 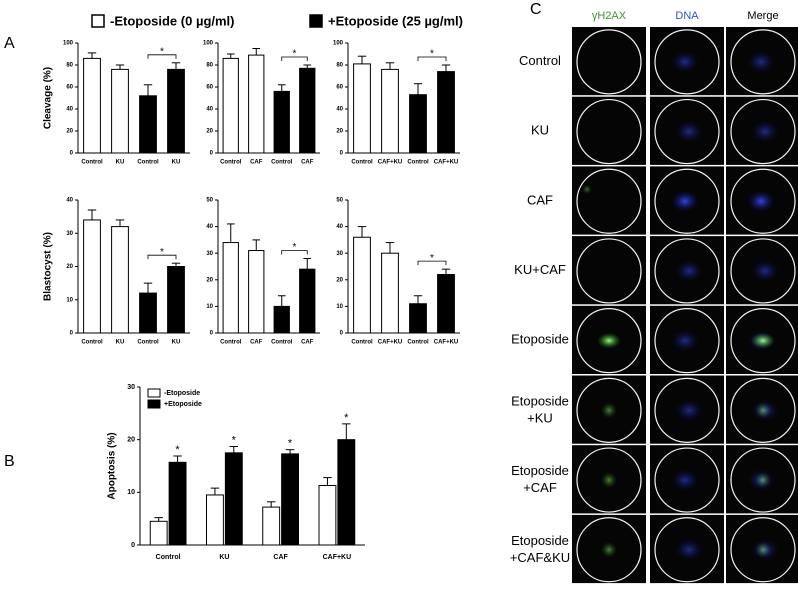 What do you see at coordinates (540, 60) in the screenshot?
I see `row-label: Control` at bounding box center [540, 60].